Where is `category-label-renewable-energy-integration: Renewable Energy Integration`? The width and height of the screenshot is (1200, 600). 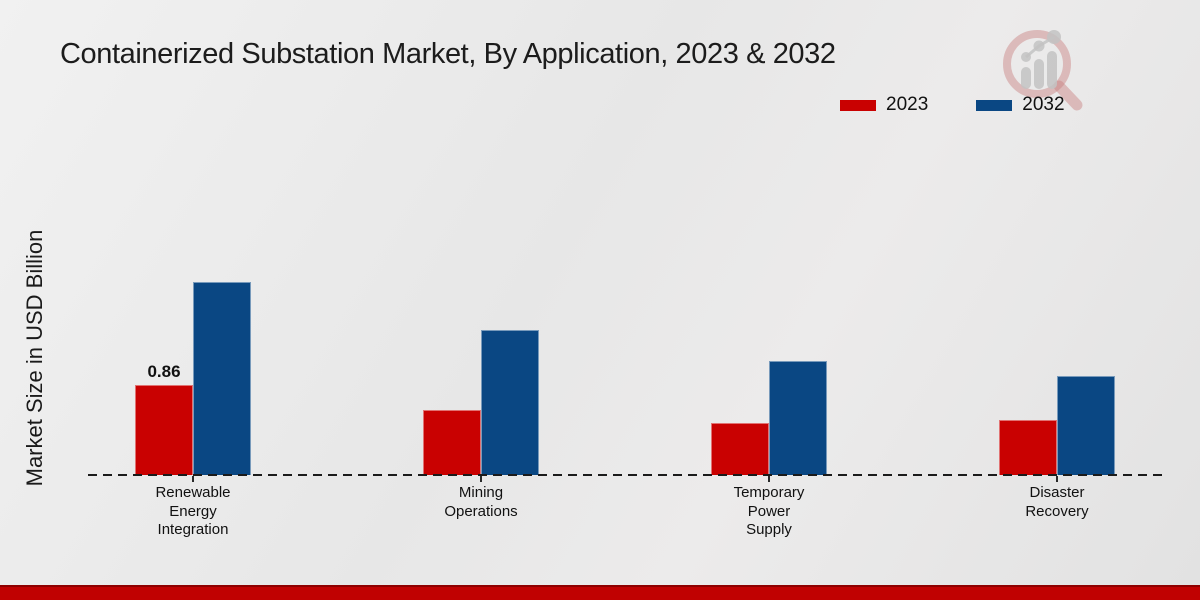
category-label-renewable-energy-integration: Renewable Energy Integration is located at coordinates (193, 511).